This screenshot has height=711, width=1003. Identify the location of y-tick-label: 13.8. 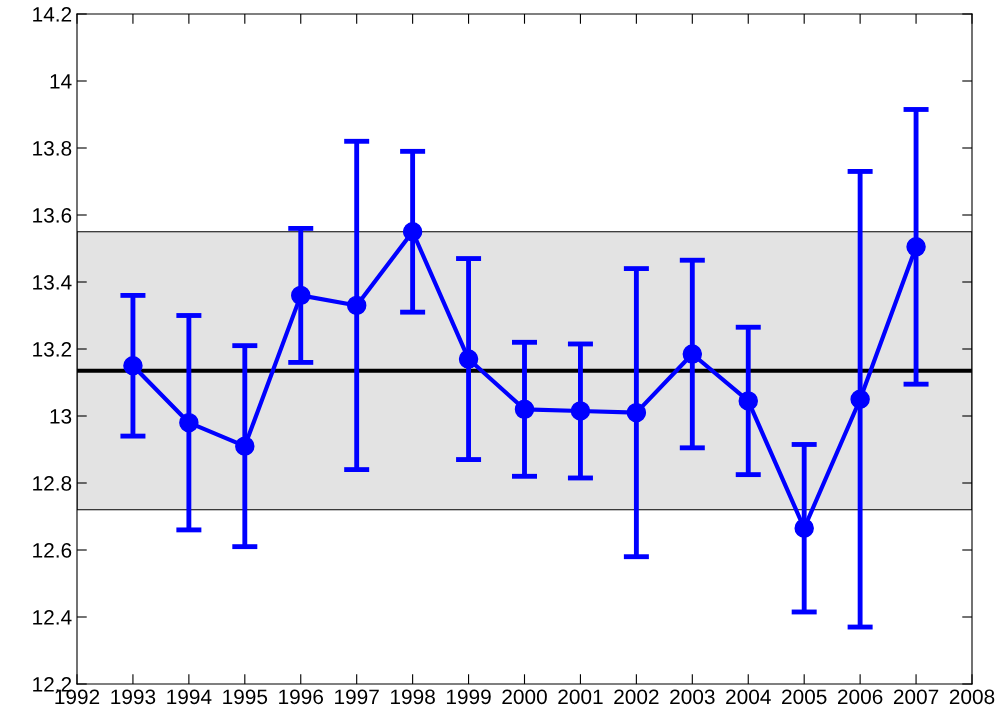
(52, 148).